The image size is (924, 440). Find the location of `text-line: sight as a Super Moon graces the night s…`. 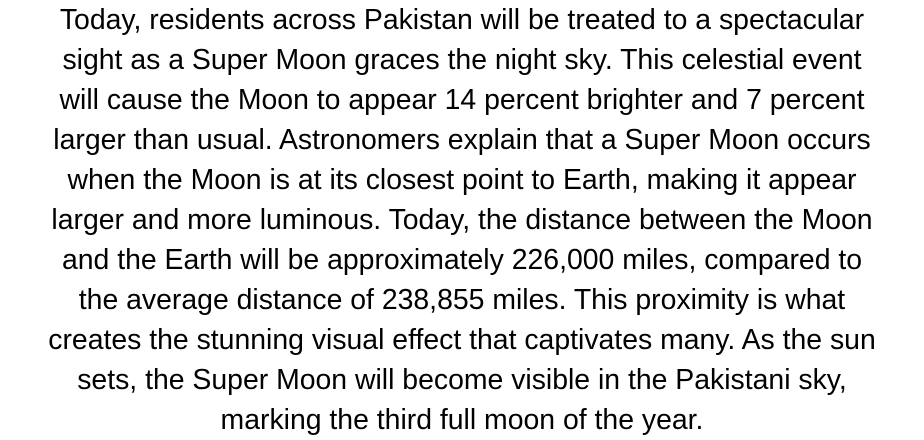

text-line: sight as a Super Moon graces the night s… is located at coordinates (462, 60).